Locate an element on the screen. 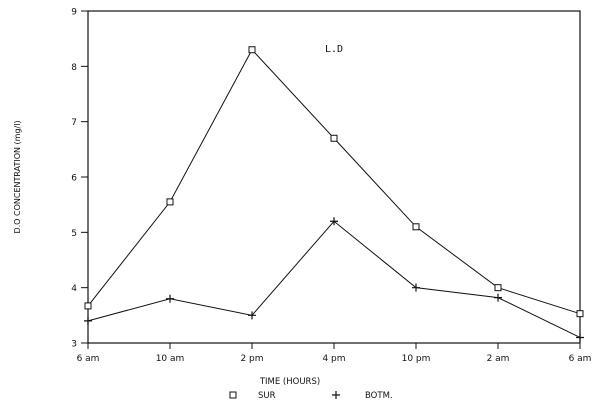  x-tick-label: 10 pm is located at coordinates (416, 359).